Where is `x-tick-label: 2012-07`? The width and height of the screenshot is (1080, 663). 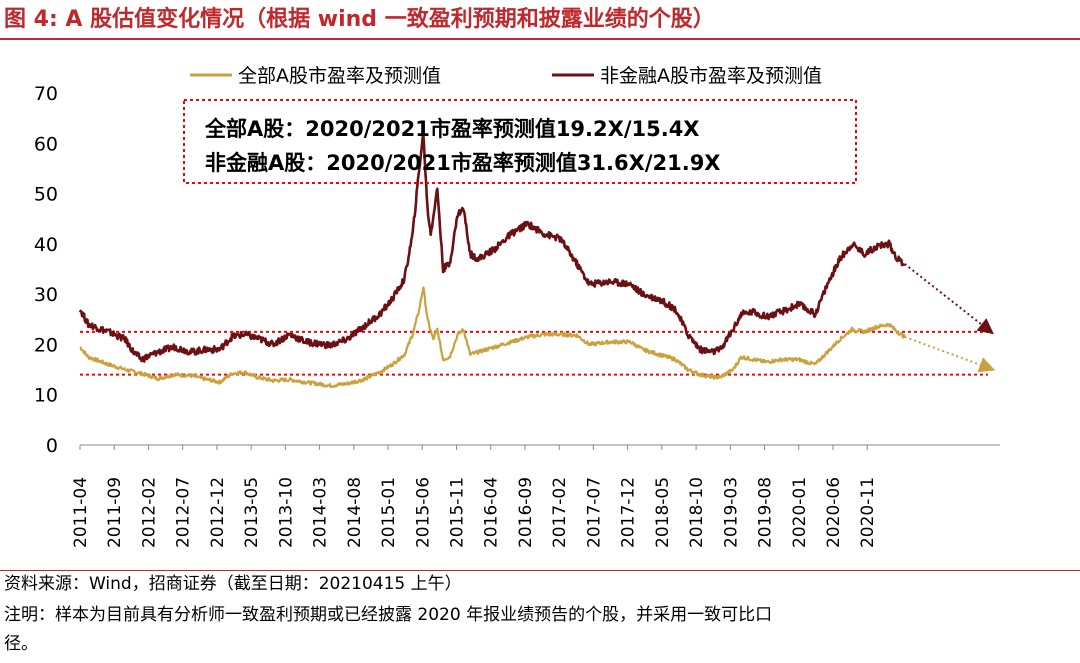
x-tick-label: 2012-07 is located at coordinates (184, 512).